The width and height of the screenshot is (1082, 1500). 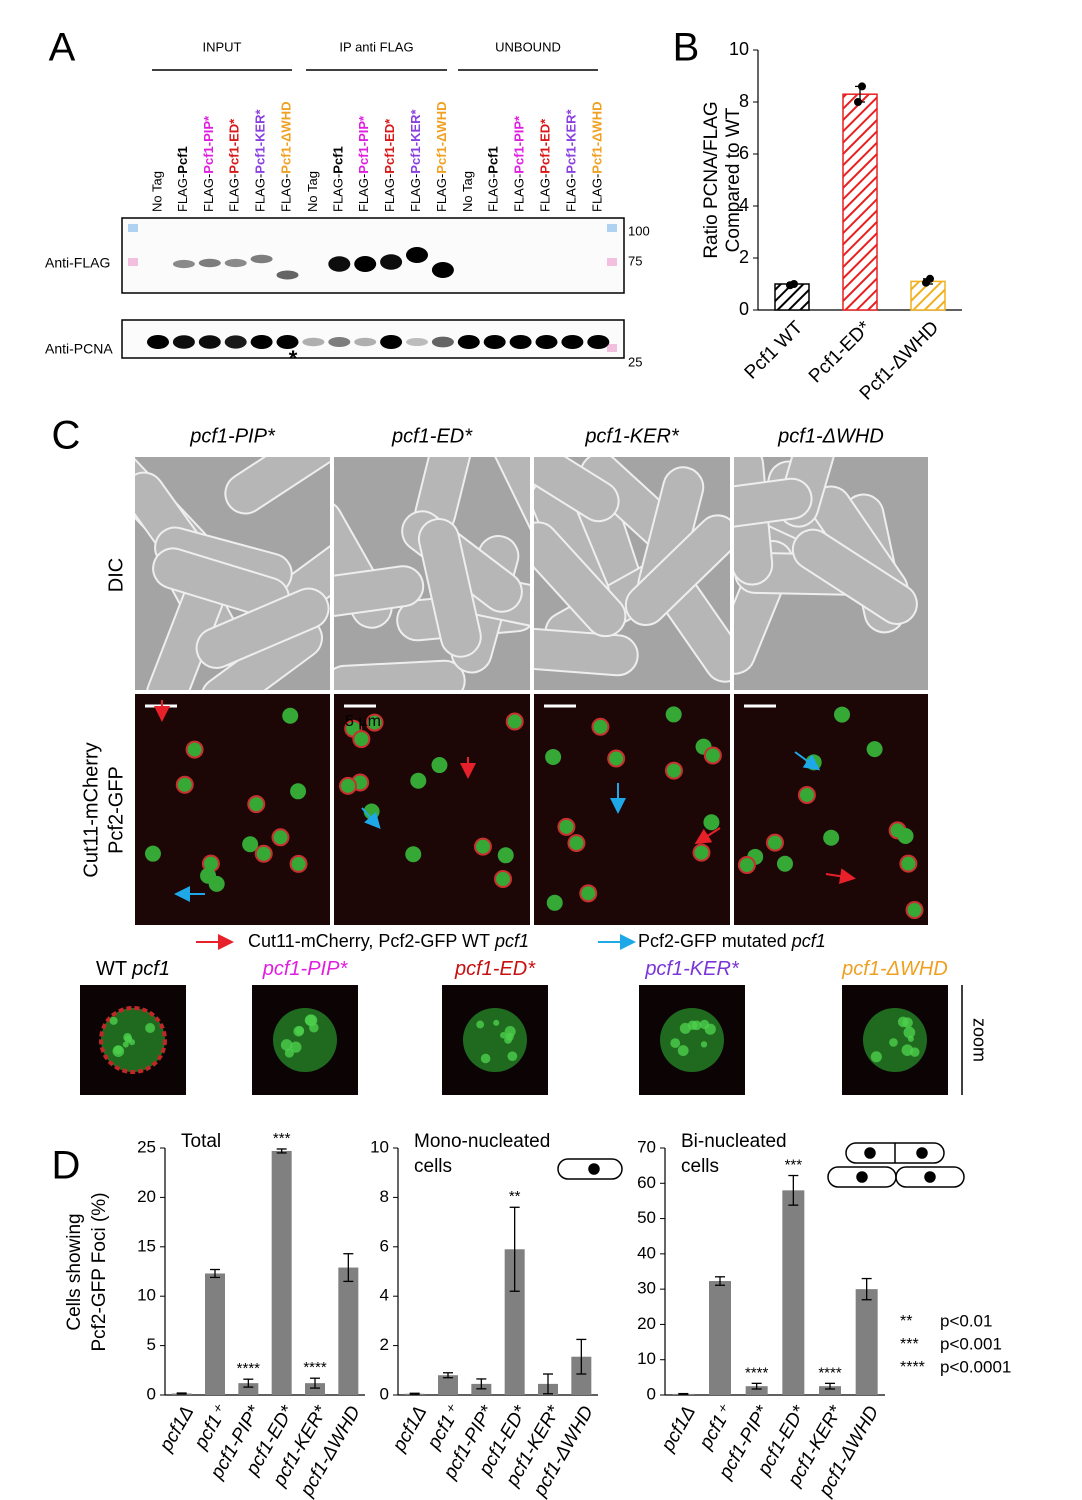 I want to click on legend-main: Pcf2-GFP mutated, so click(x=712, y=941).